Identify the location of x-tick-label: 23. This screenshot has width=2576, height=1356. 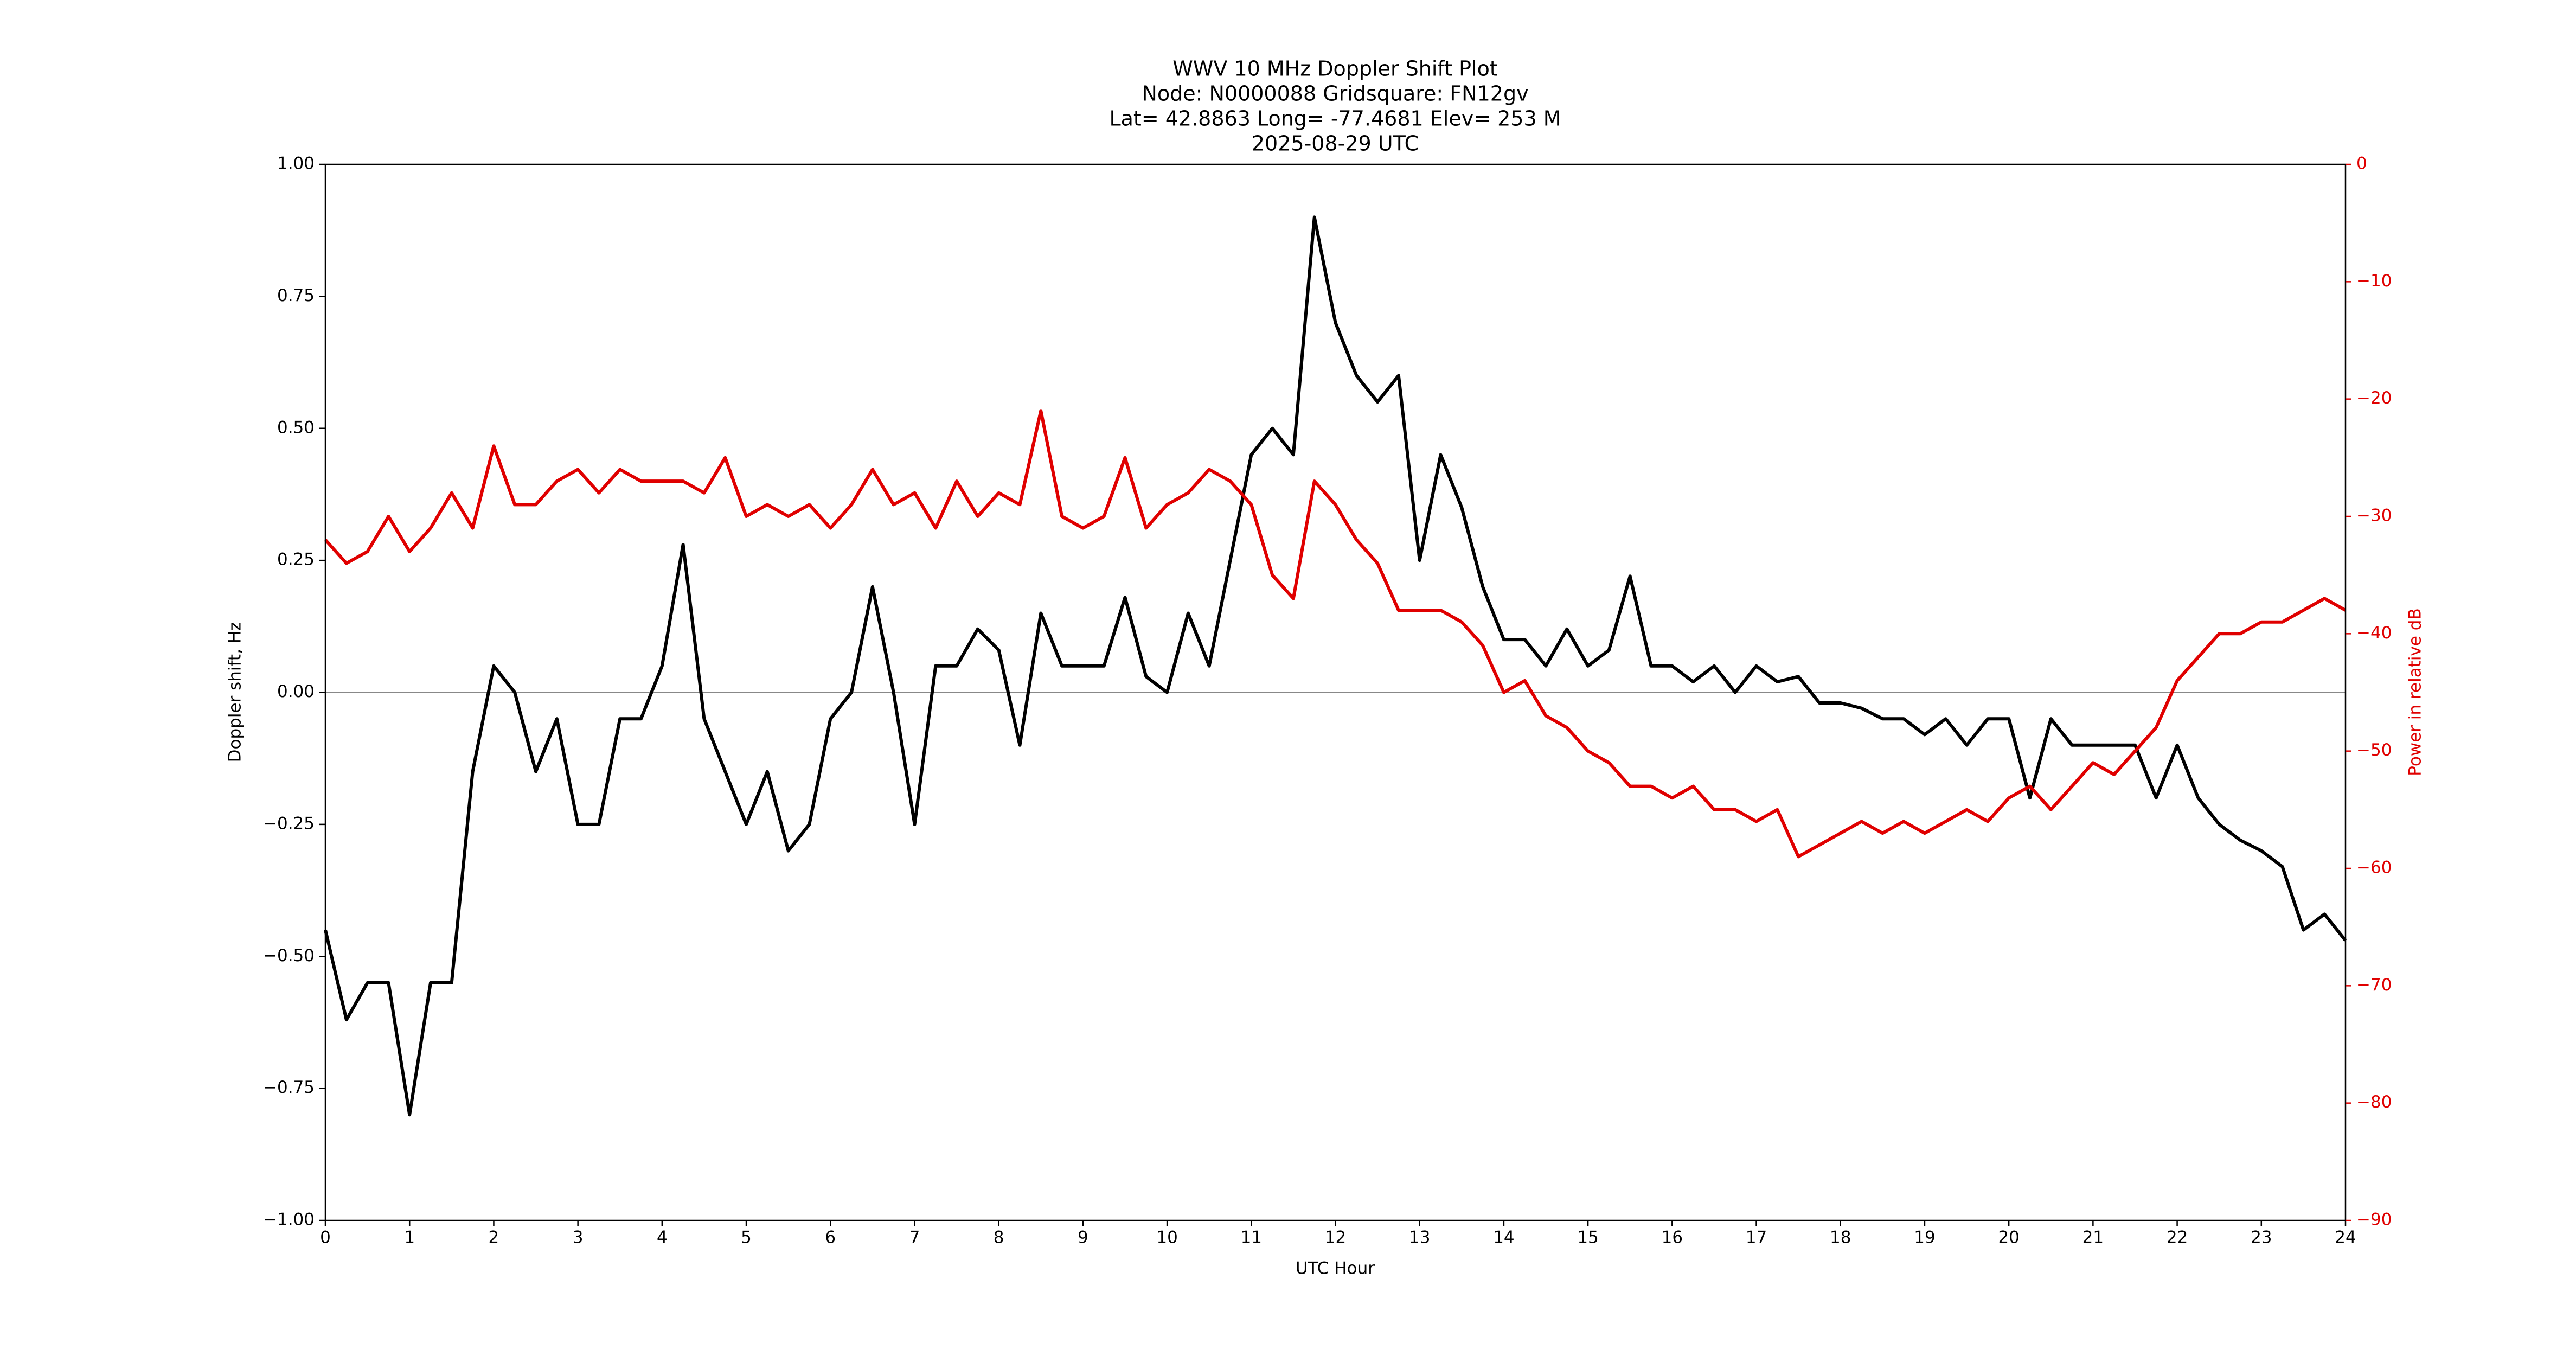
(2261, 1238).